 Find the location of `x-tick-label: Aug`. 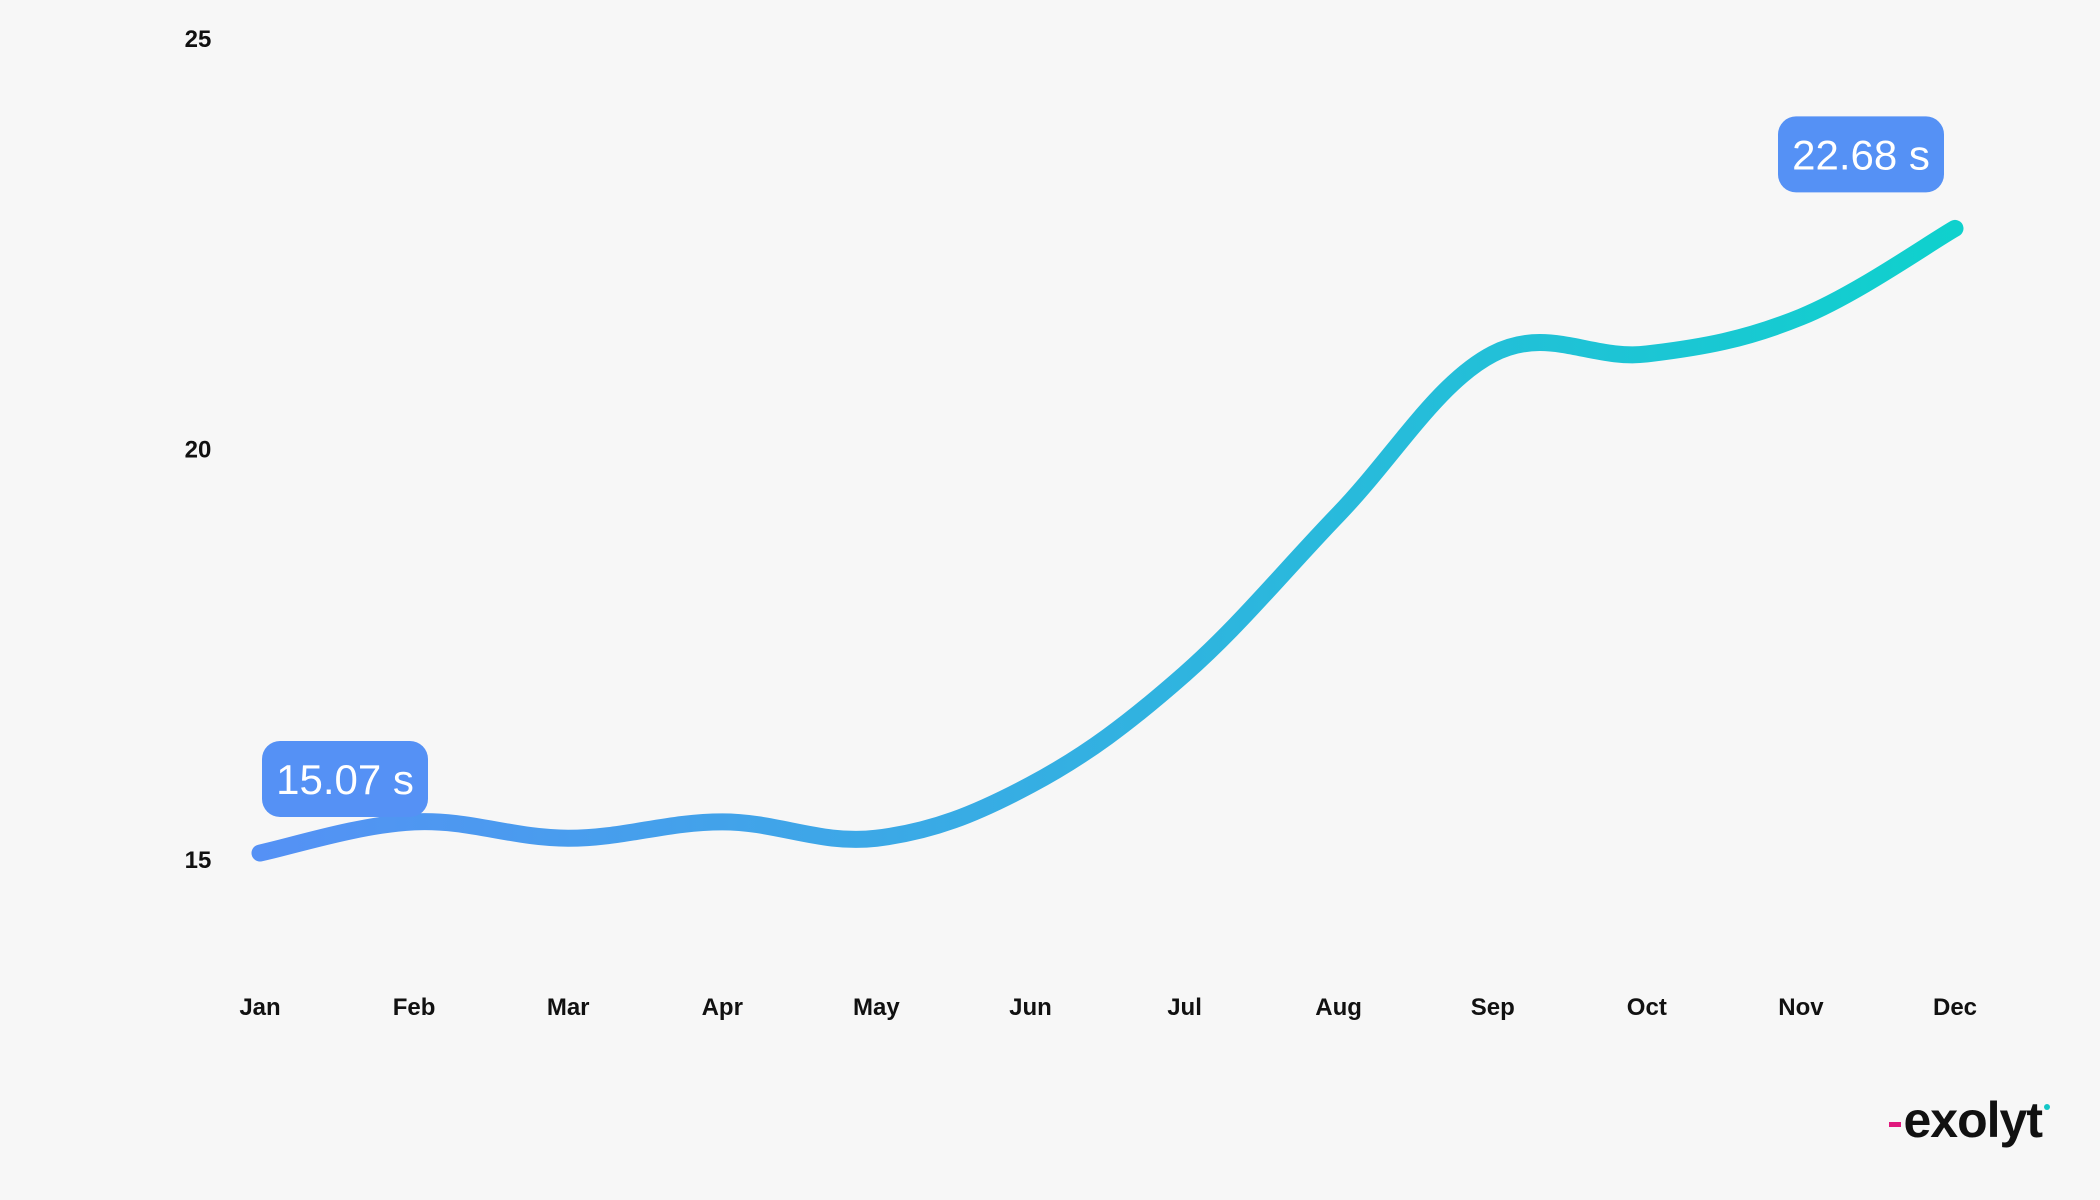

x-tick-label: Aug is located at coordinates (1338, 1007).